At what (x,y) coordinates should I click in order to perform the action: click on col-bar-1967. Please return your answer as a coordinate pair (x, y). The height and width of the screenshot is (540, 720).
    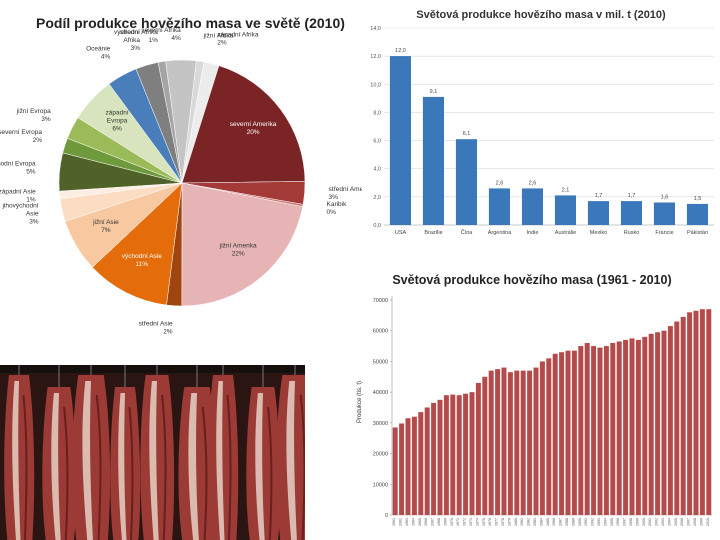
    Looking at the image, I should click on (434, 458).